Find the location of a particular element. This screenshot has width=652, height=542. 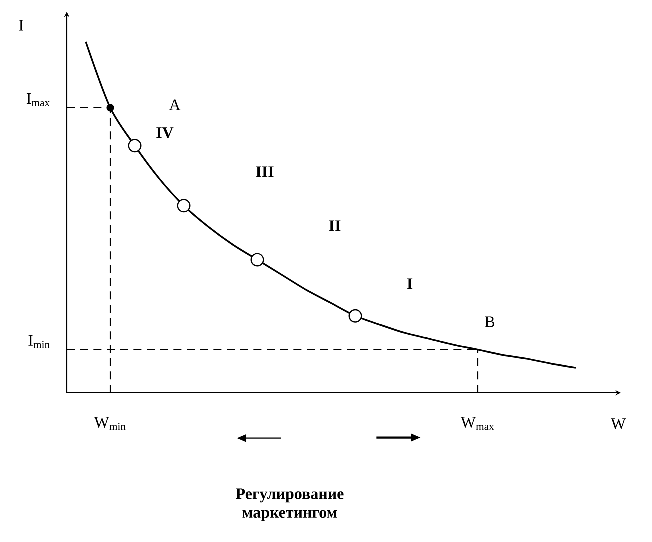

x-tick-label: W$_{max}$ is located at coordinates (477, 423).